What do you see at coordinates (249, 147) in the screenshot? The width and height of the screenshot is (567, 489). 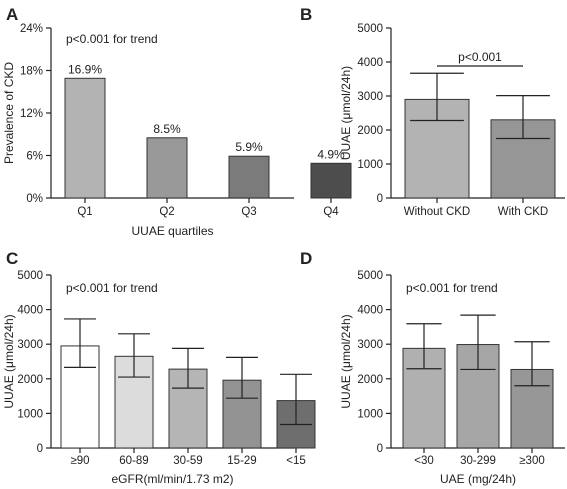 I see `bar-value-label: 5.9%` at bounding box center [249, 147].